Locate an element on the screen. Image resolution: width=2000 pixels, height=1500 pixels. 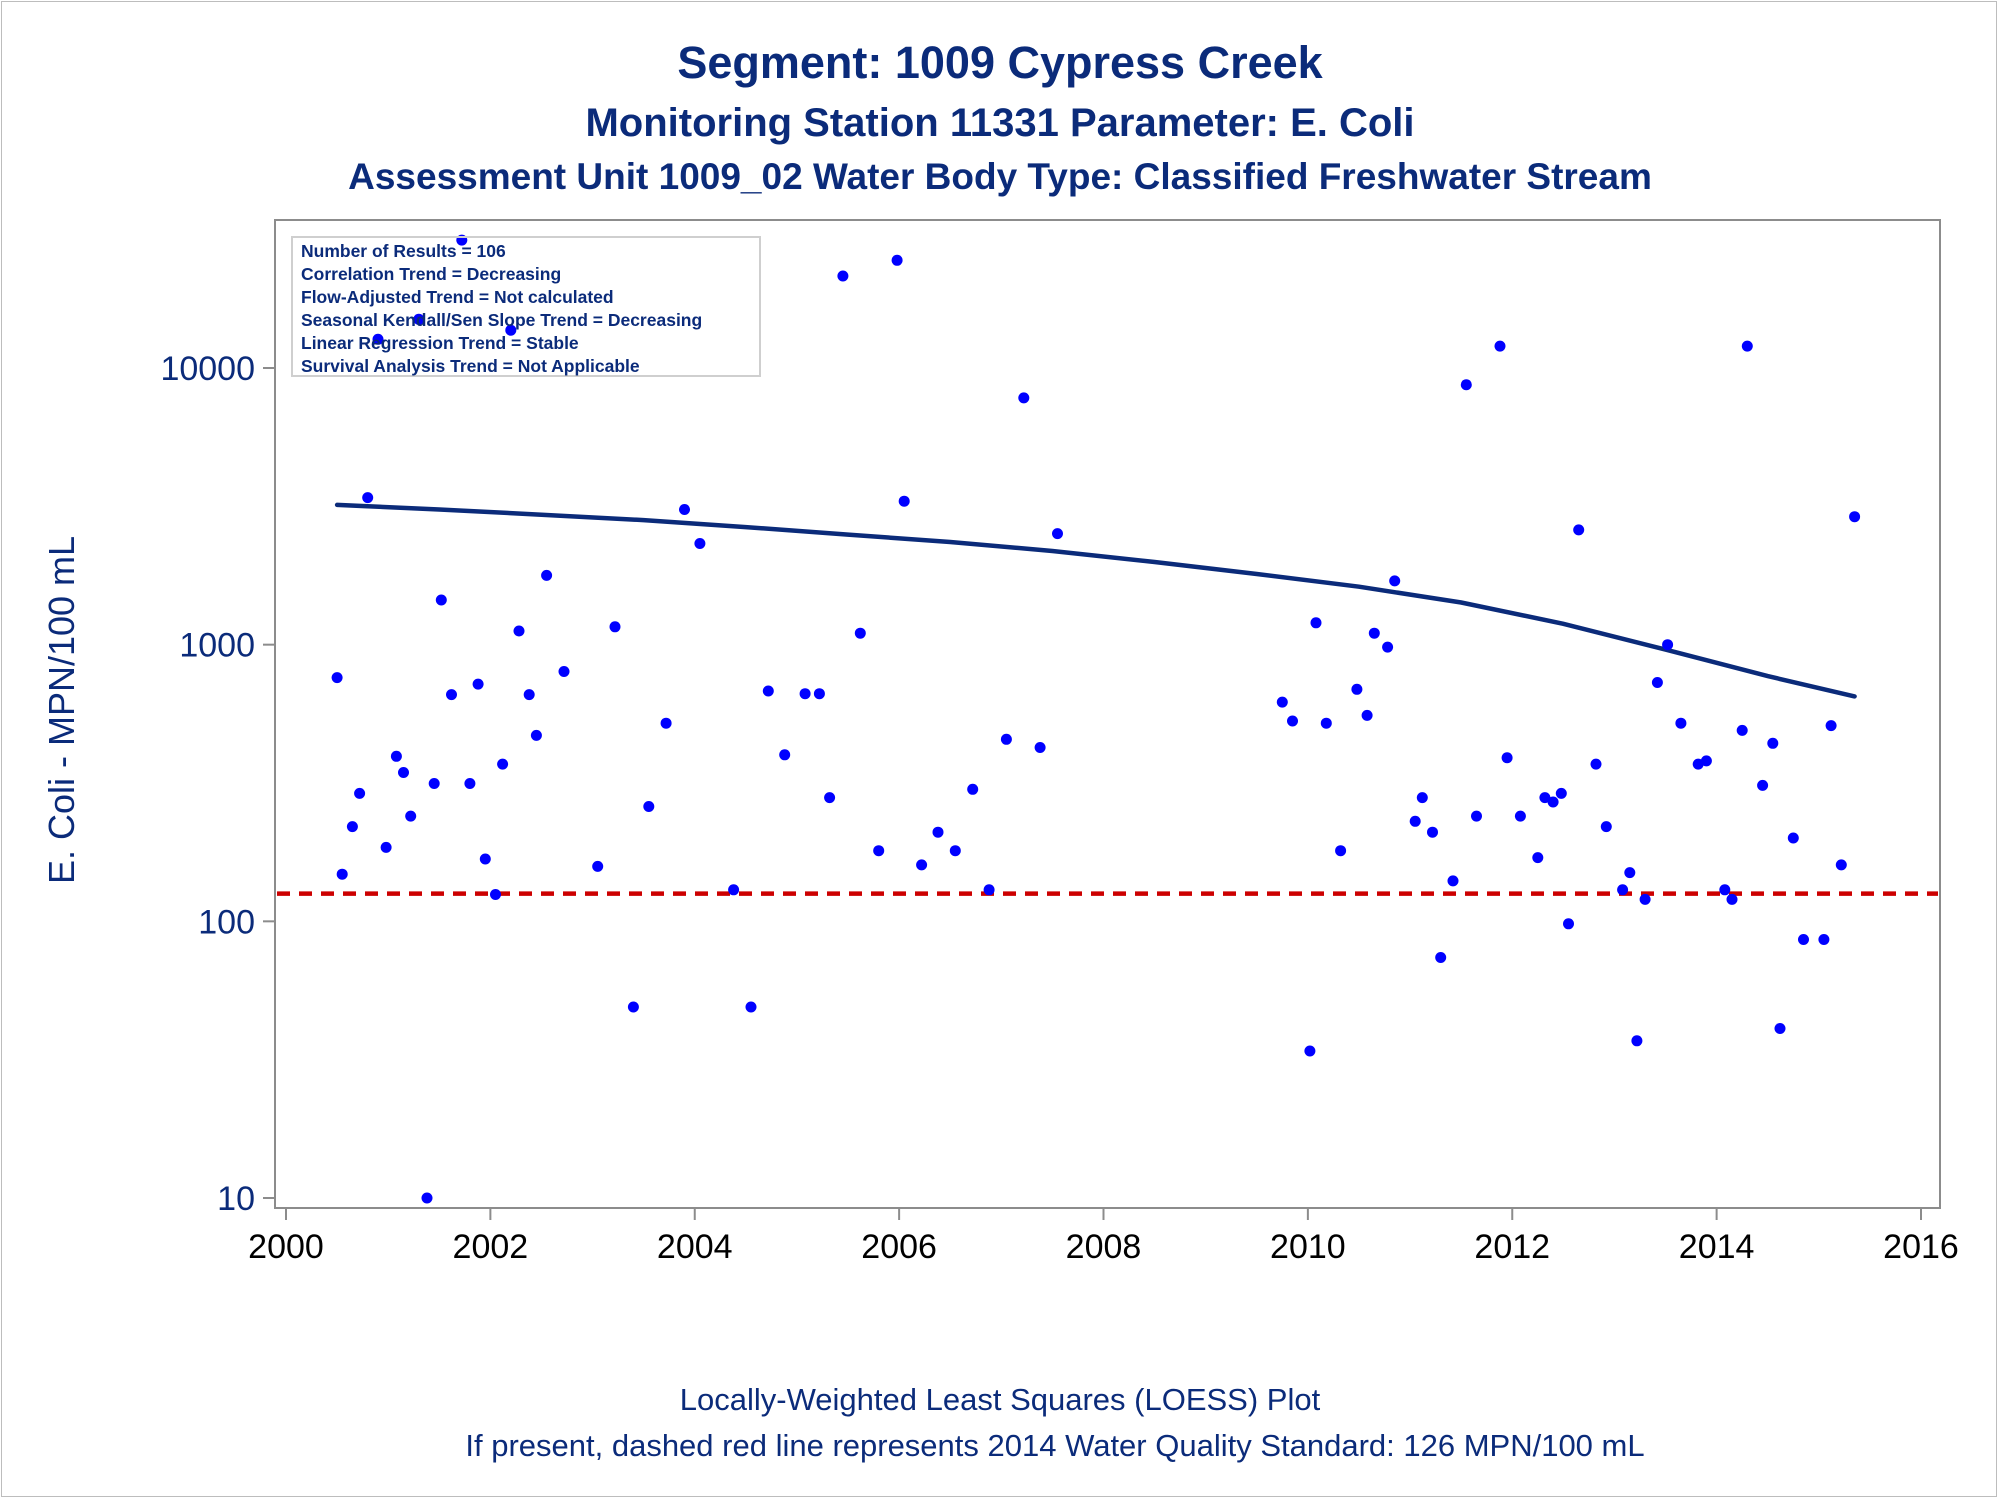
x-tick-label: 2006 is located at coordinates (899, 1247).